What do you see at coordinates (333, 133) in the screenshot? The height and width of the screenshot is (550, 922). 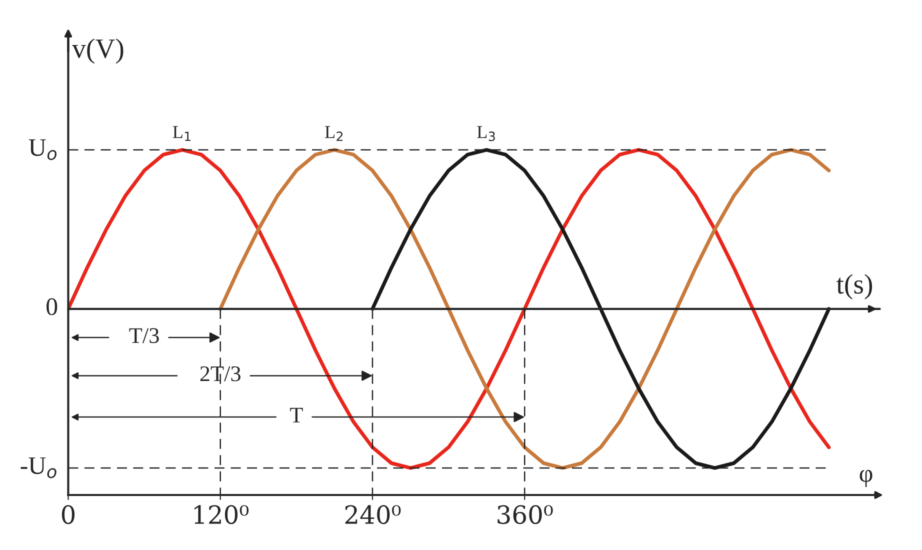 I see `series-label: L$_{2}$` at bounding box center [333, 133].